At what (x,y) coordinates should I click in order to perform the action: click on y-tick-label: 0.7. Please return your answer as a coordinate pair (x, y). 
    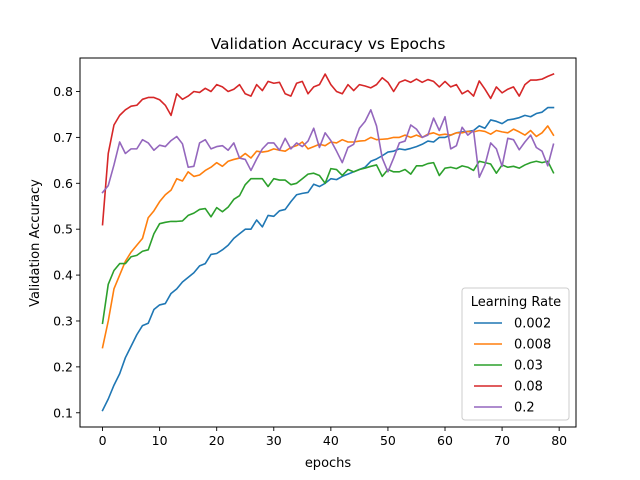
    Looking at the image, I should click on (63, 137).